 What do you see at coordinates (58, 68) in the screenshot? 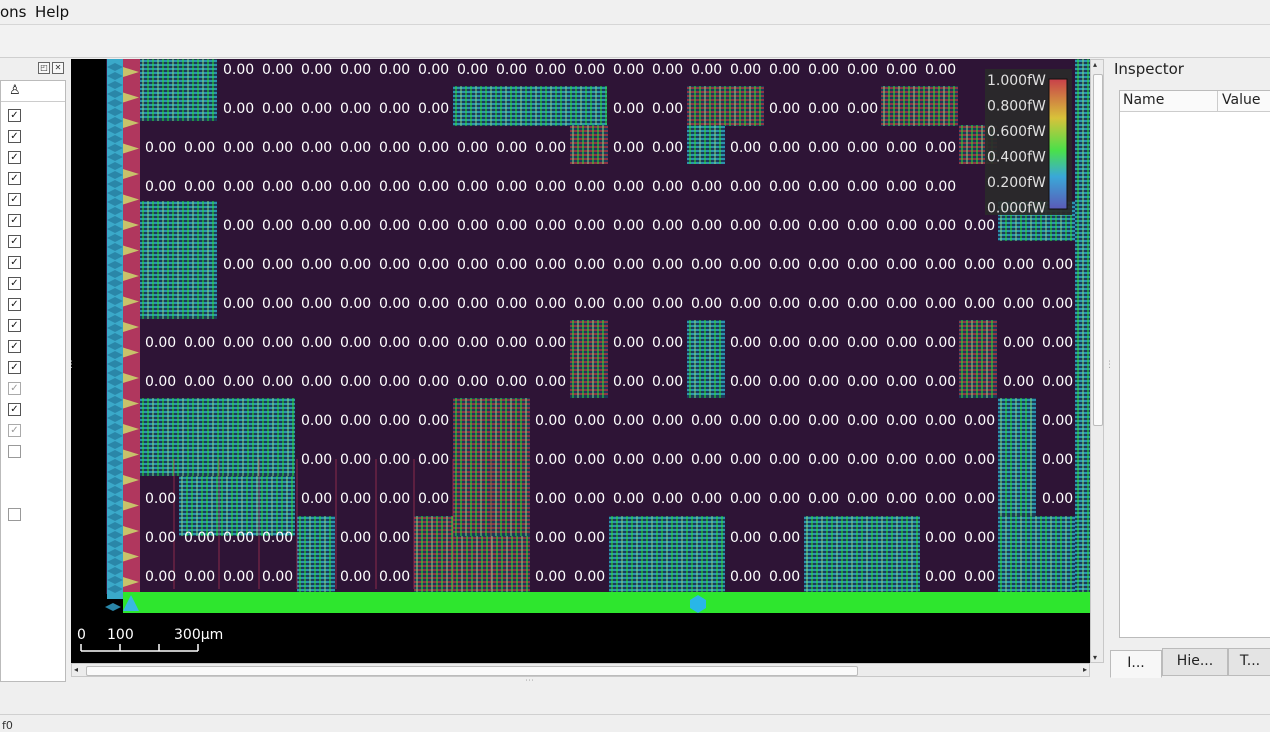
I see `close-icon: ✕` at bounding box center [58, 68].